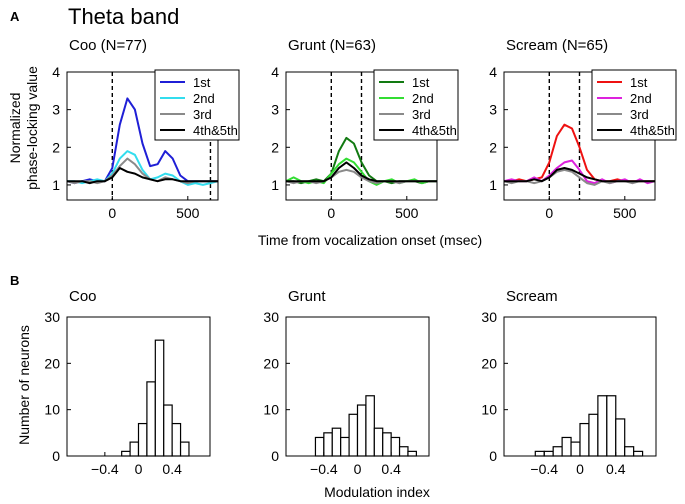 The height and width of the screenshot is (504, 685). I want to click on series-line-3rd, so click(579, 177).